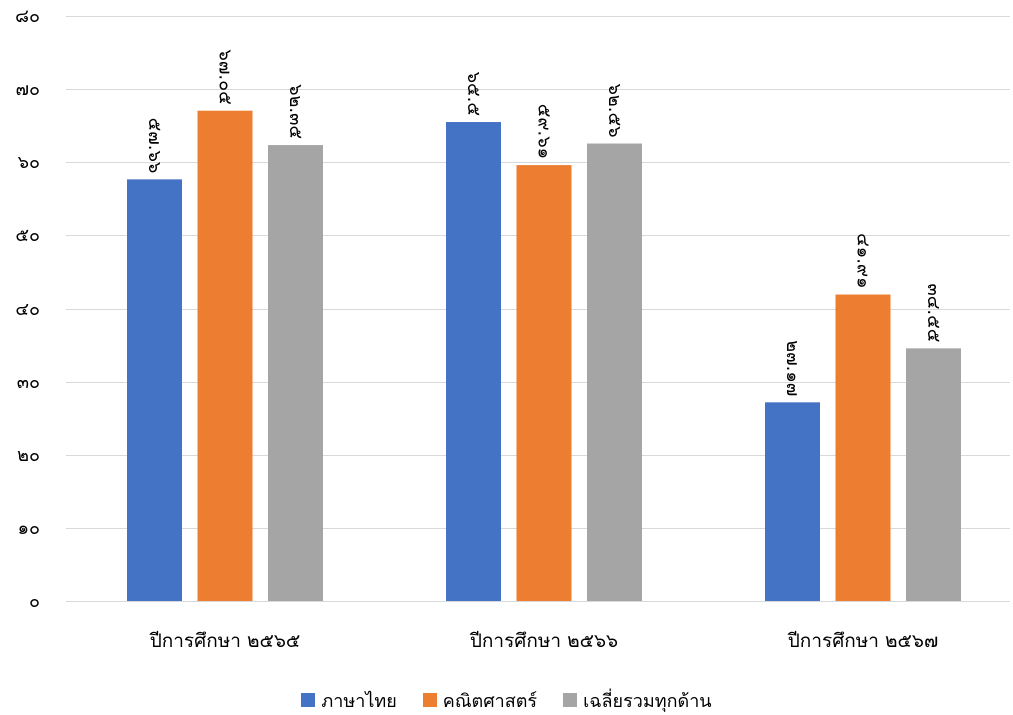  Describe the element at coordinates (154, 146) in the screenshot. I see `data-label-series-1-cat-1: ๕๗.๖๖` at that location.